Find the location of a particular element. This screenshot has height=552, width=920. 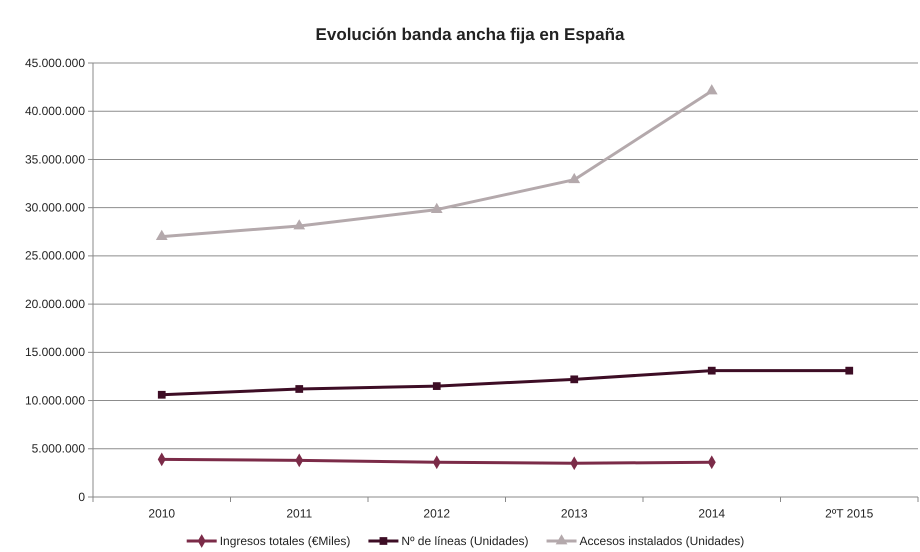

y-tick-label: 20.000.000 is located at coordinates (55, 303).